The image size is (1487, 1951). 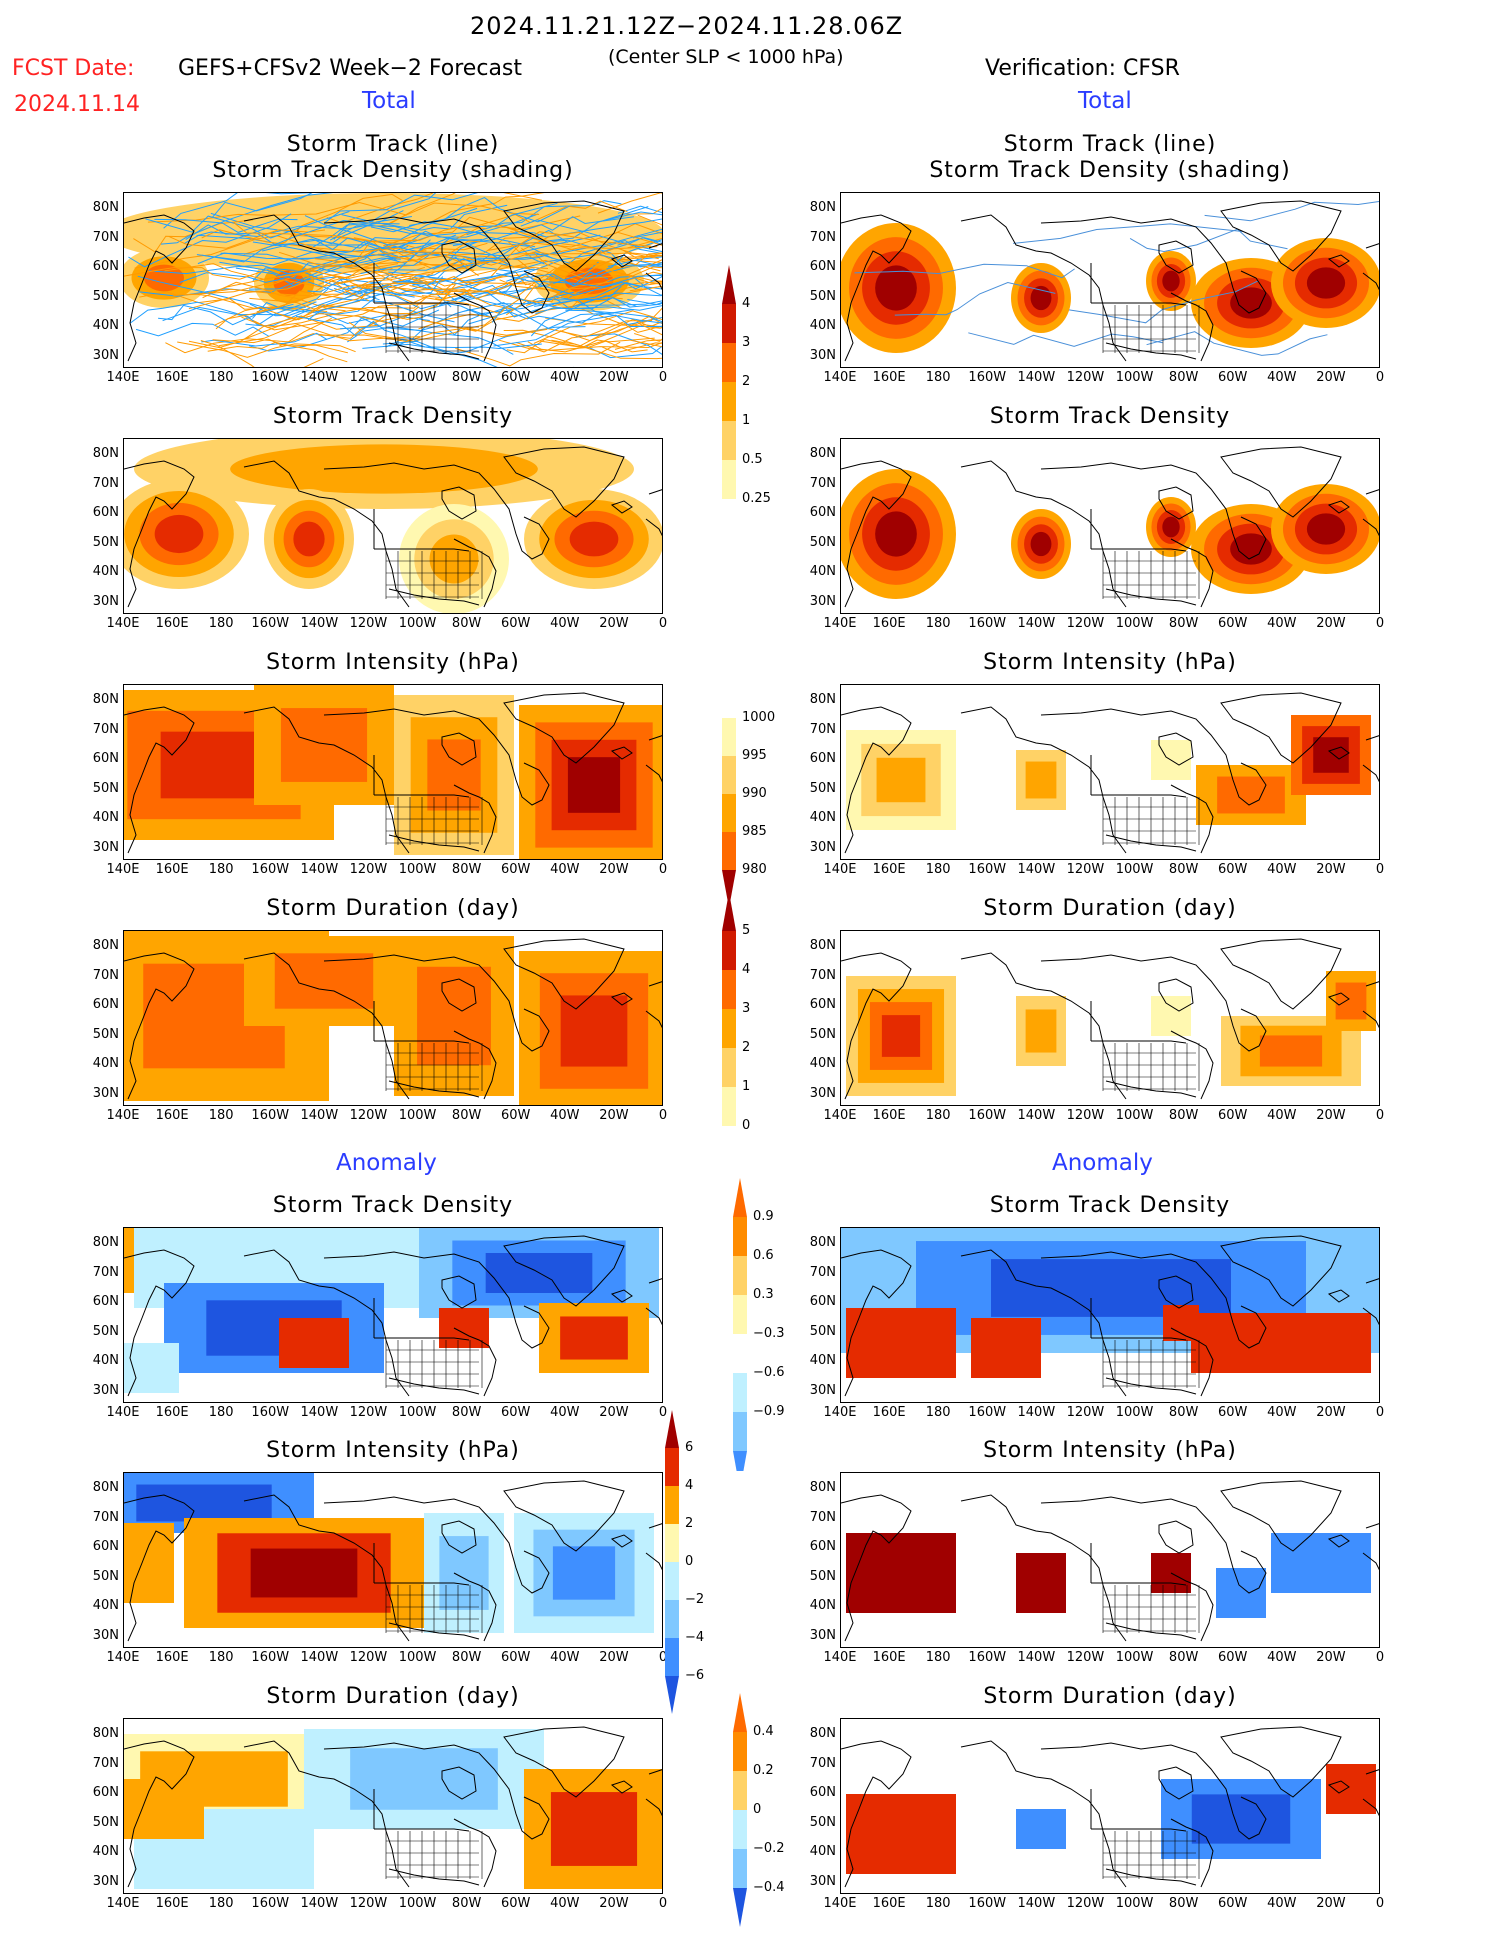 I want to click on colorbar-tick: 0.3, so click(x=763, y=1294).